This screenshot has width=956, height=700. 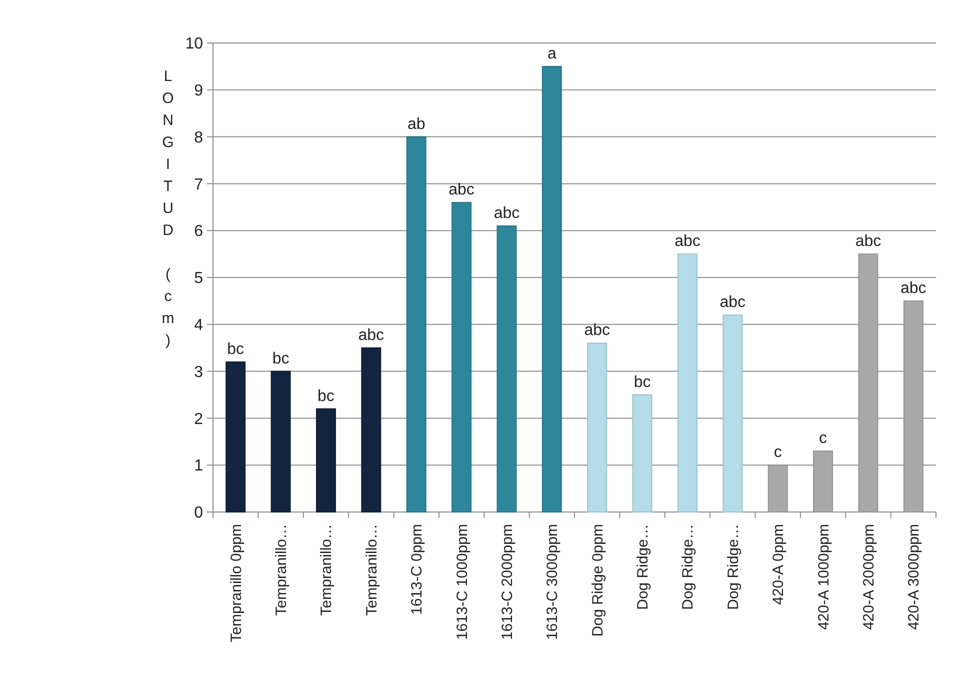 What do you see at coordinates (199, 91) in the screenshot?
I see `y-tick-label: 9` at bounding box center [199, 91].